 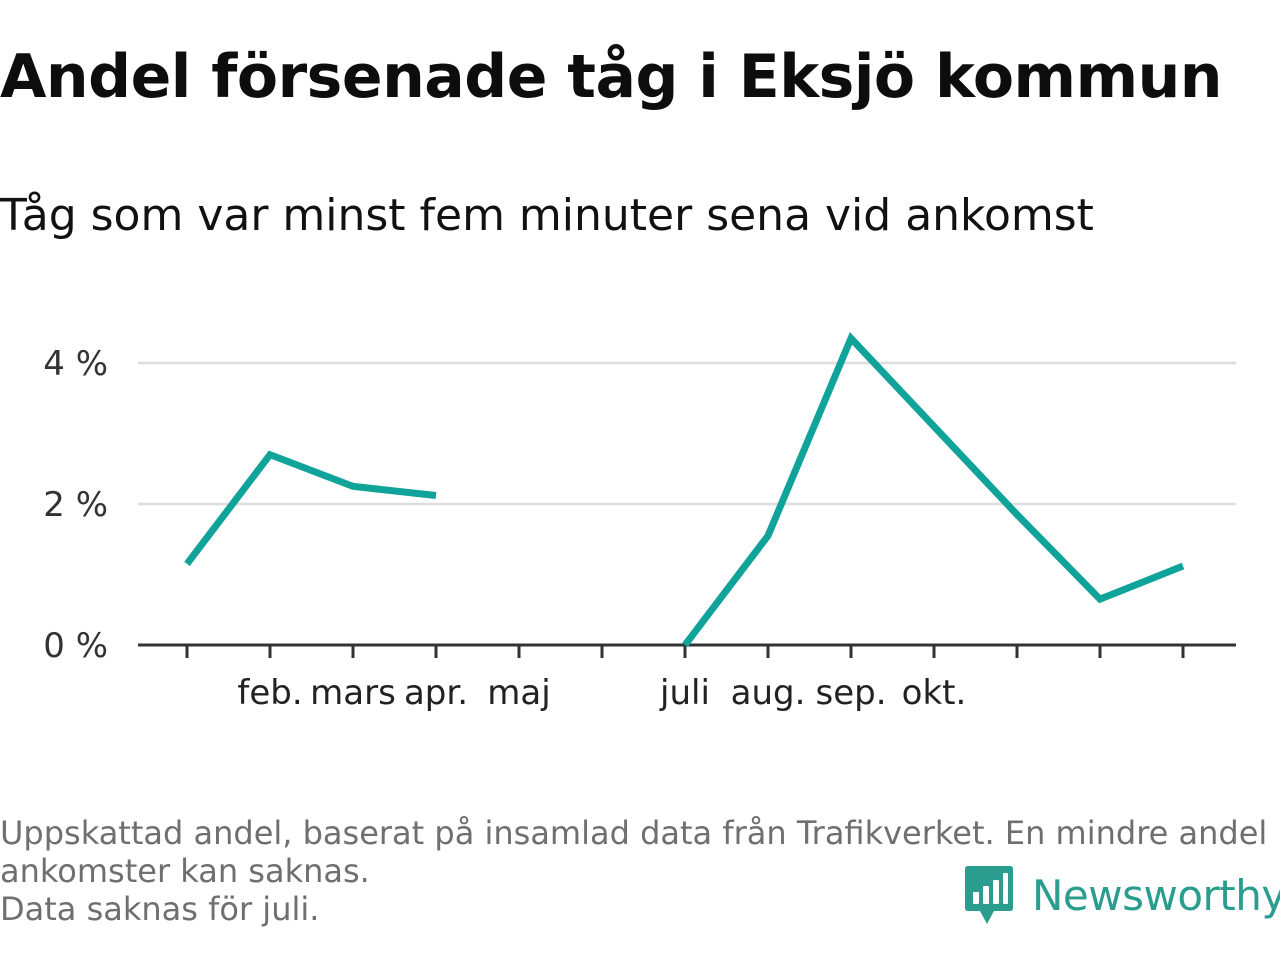 I want to click on newsworthy-logo-icon, so click(x=989, y=895).